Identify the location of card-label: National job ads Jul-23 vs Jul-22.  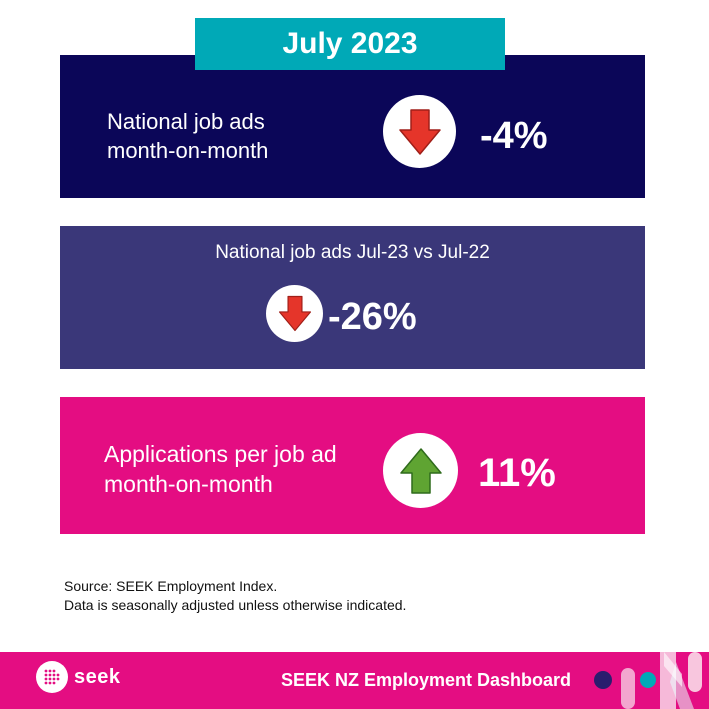
(352, 252).